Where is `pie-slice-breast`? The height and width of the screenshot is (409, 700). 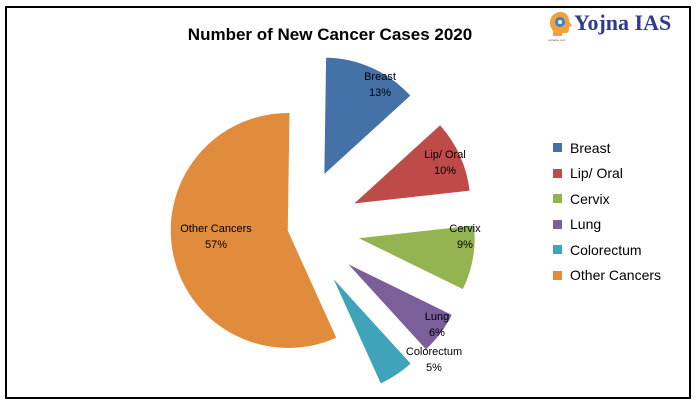
pie-slice-breast is located at coordinates (367, 116).